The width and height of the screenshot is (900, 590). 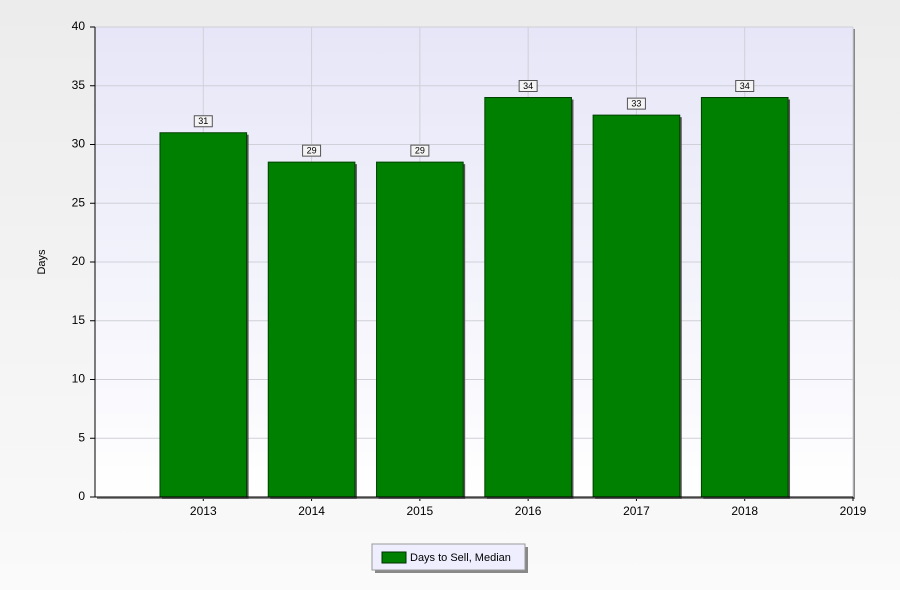 I want to click on y-tick-label: 10, so click(x=79, y=379).